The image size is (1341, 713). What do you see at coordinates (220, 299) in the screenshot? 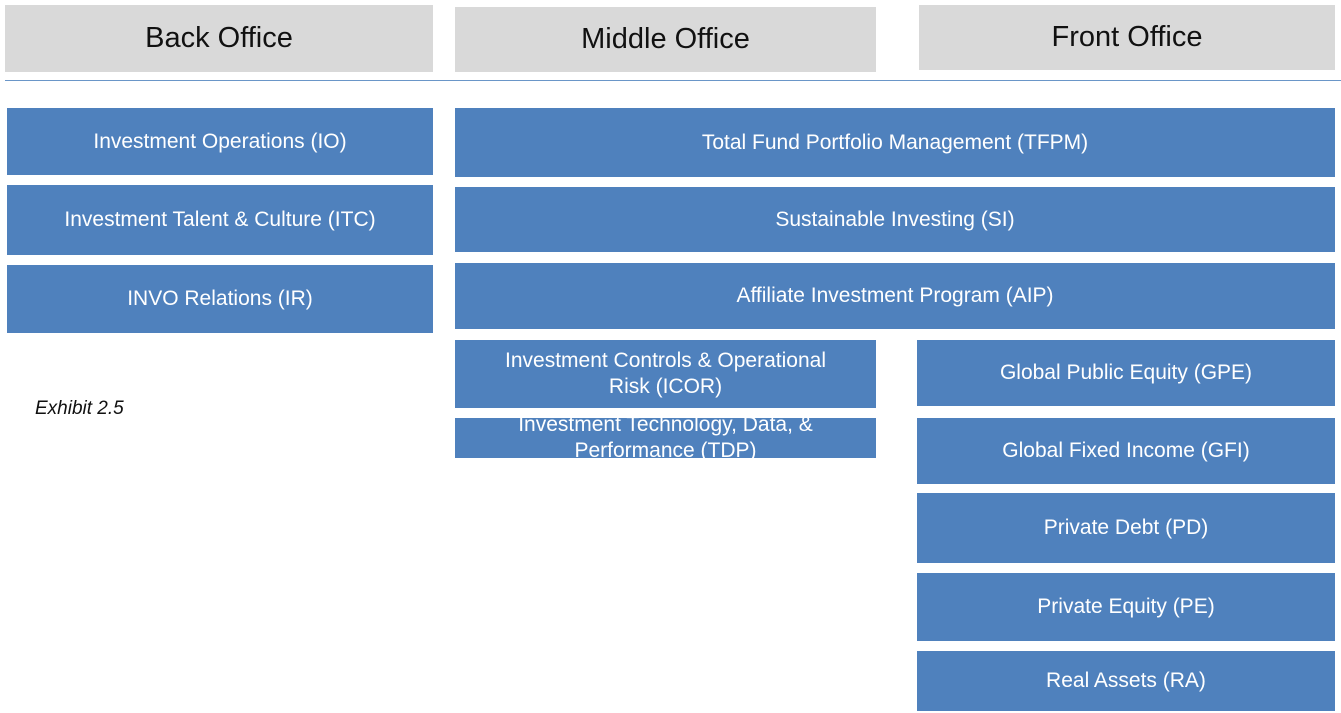
I see `unit-box: INVO Relations (IR)` at bounding box center [220, 299].